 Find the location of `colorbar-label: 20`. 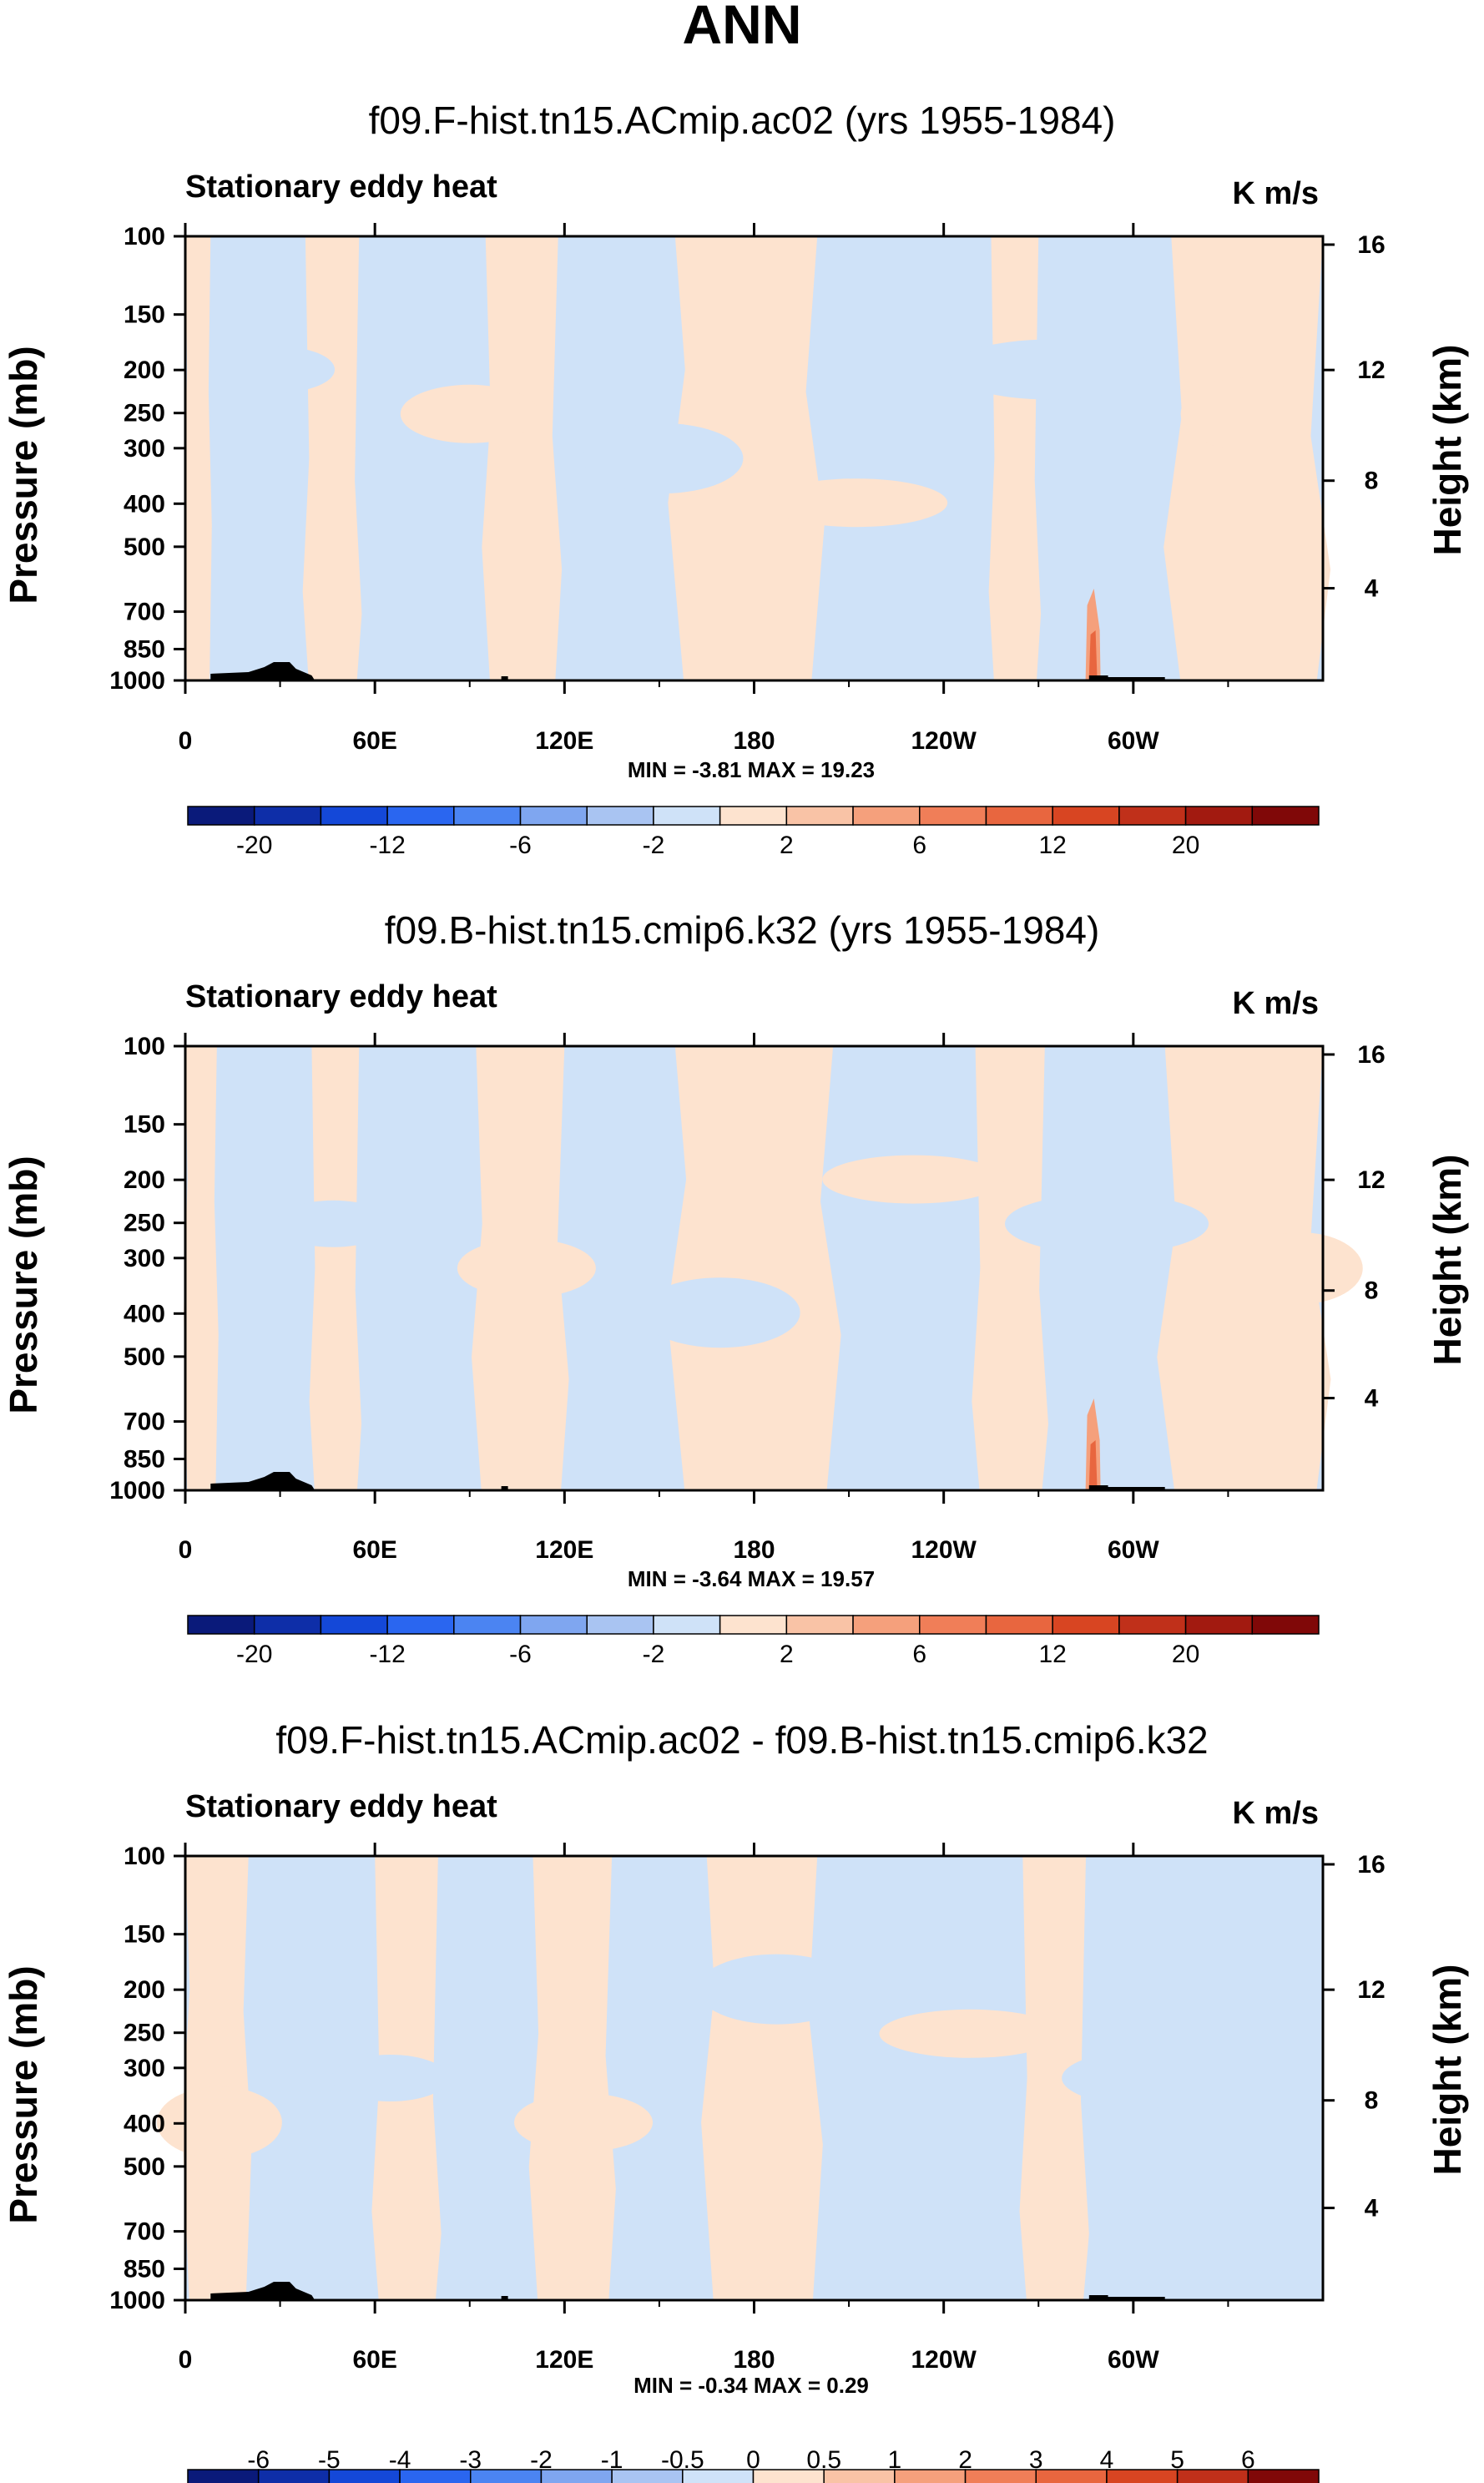

colorbar-label: 20 is located at coordinates (1185, 845).